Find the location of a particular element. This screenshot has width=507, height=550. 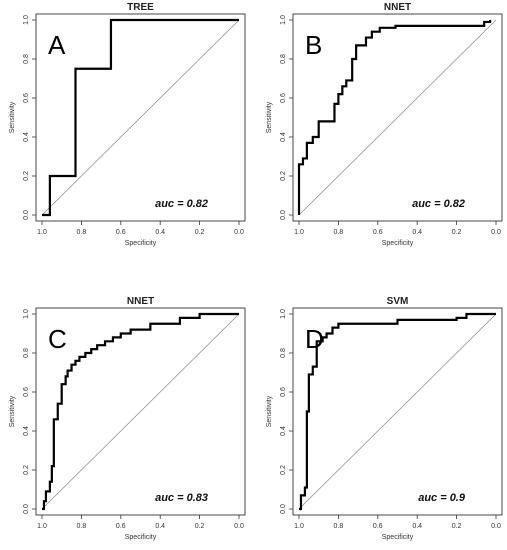

panel-letter: D is located at coordinates (314, 339).